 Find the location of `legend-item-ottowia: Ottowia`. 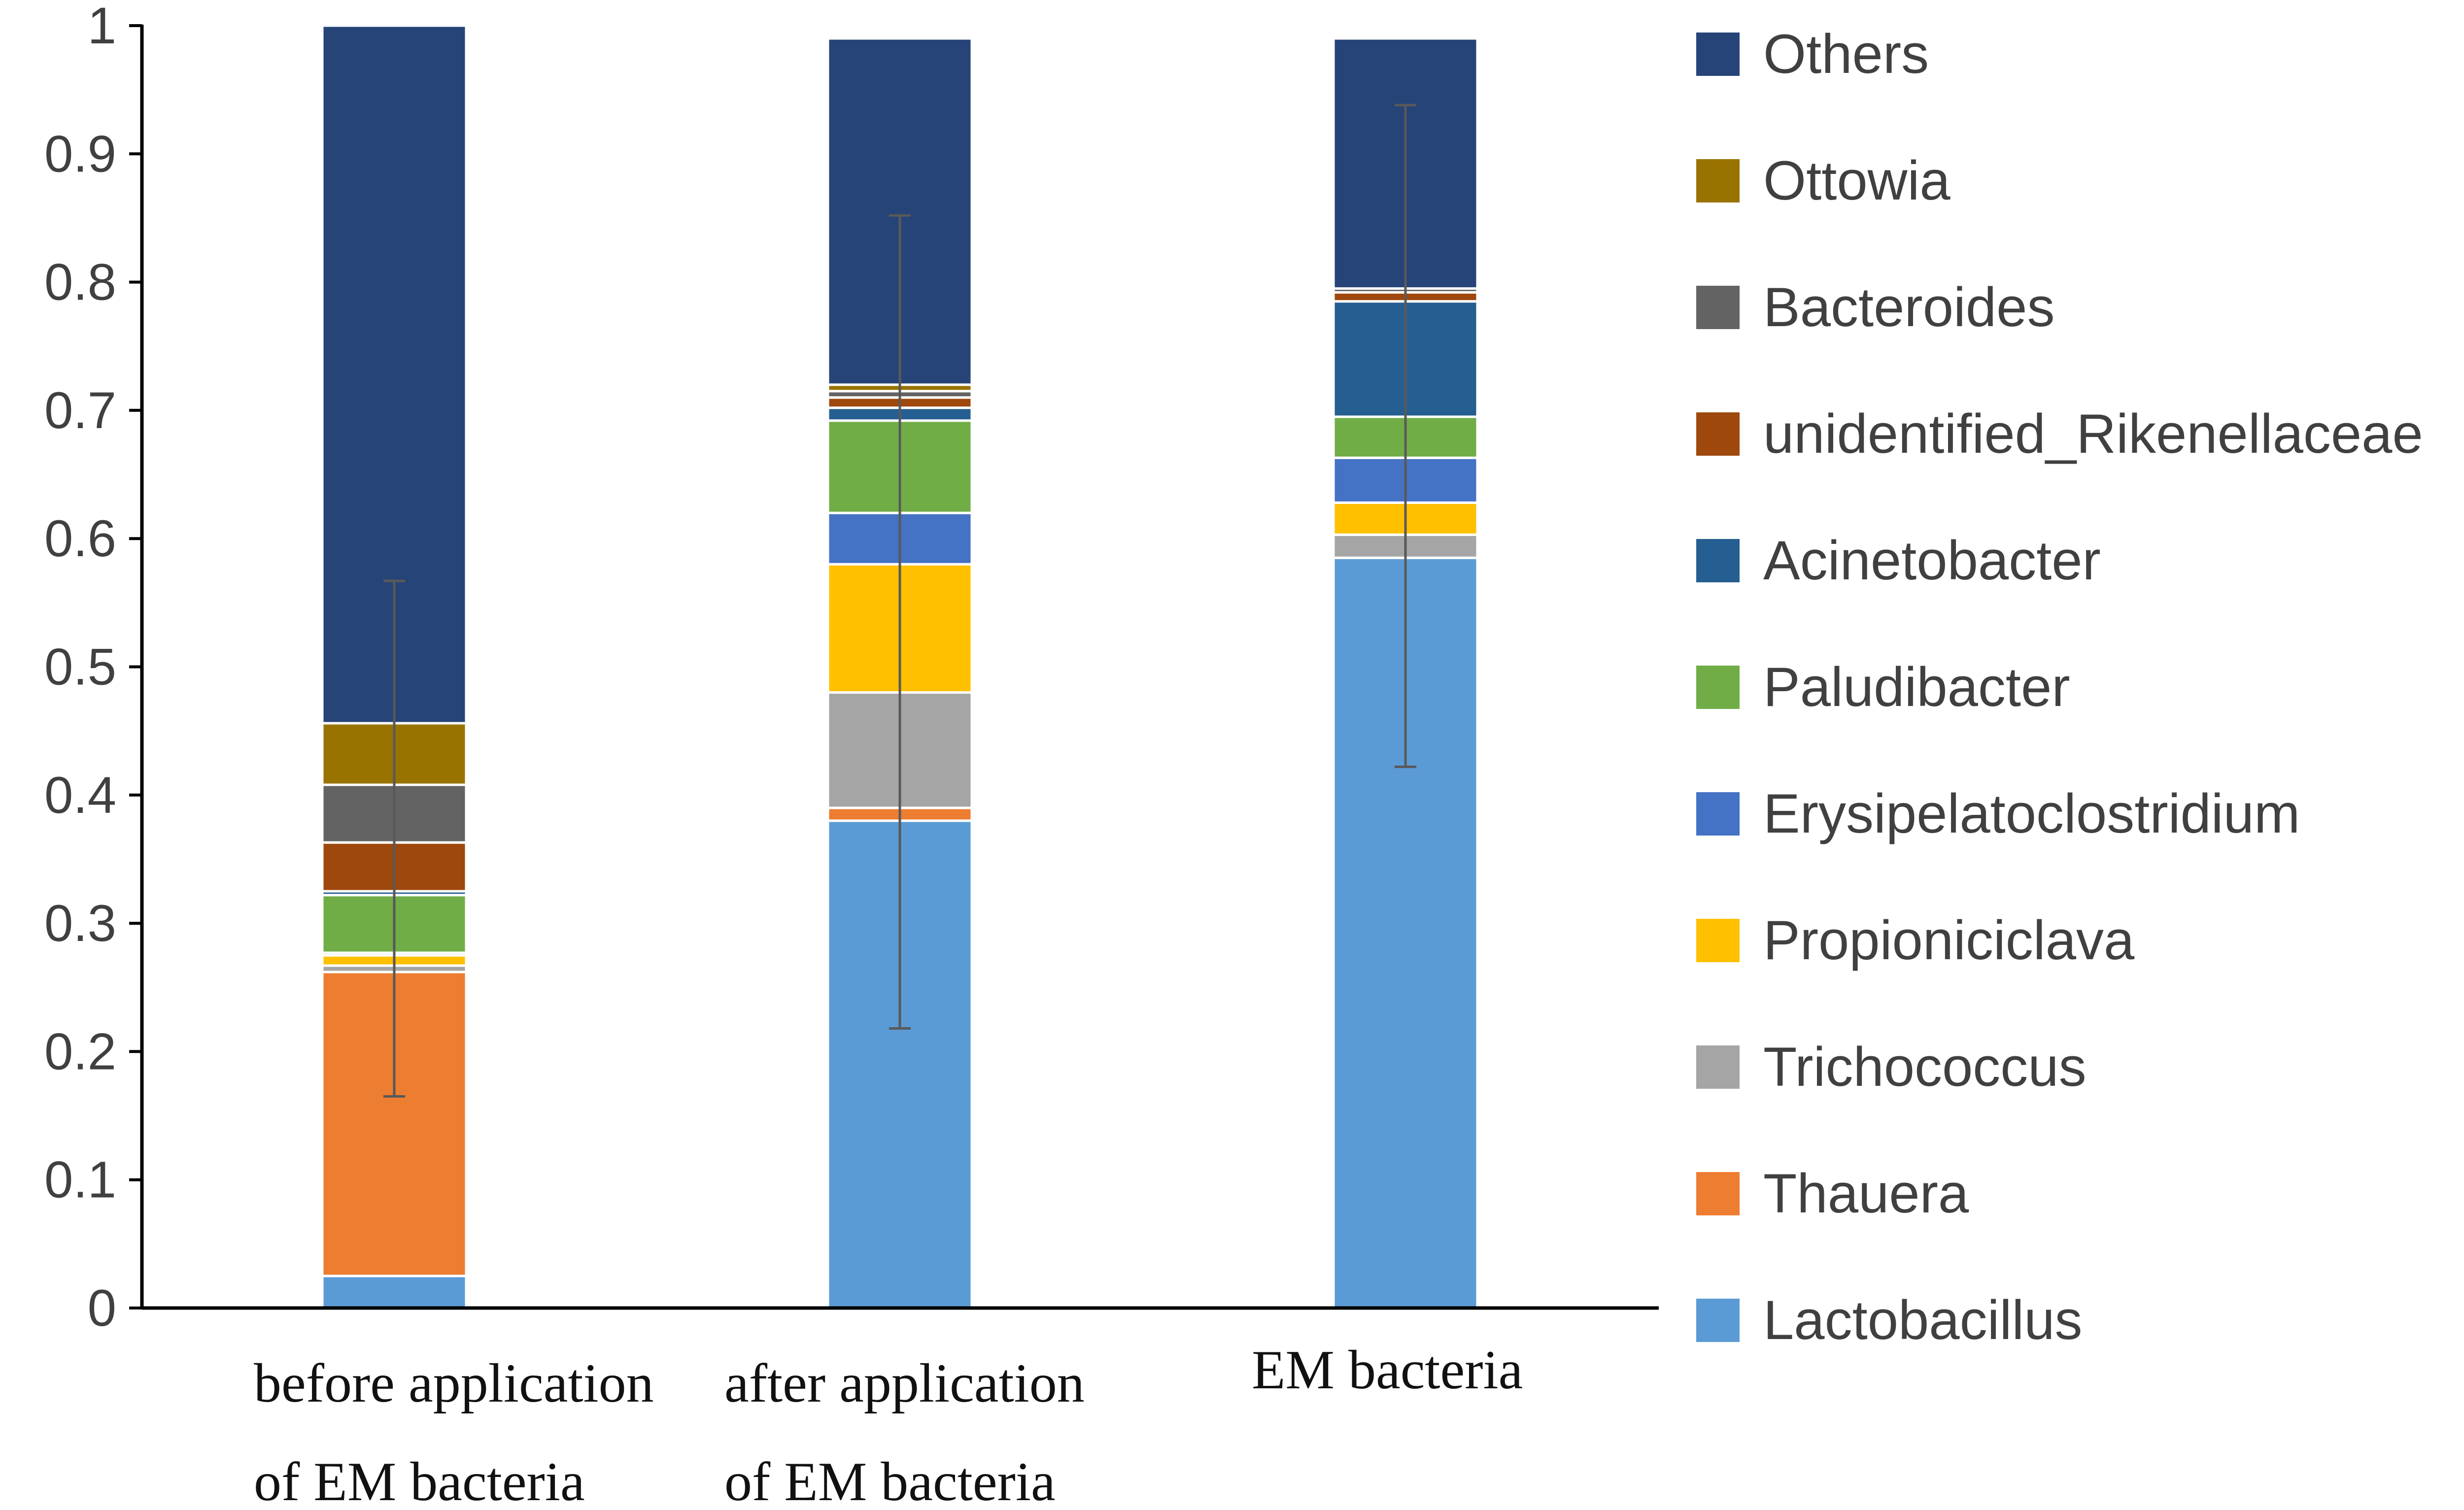

legend-item-ottowia: Ottowia is located at coordinates (1823, 180).